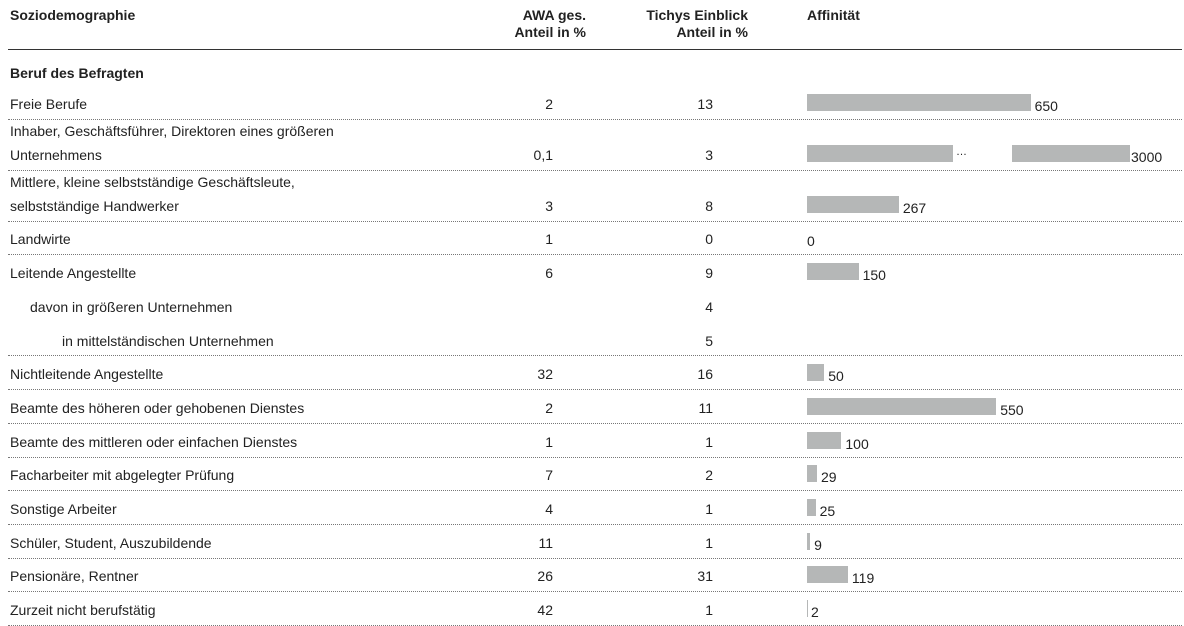 Image resolution: width=1184 pixels, height=626 pixels. Describe the element at coordinates (709, 475) in the screenshot. I see `tichy-value: 2` at that location.